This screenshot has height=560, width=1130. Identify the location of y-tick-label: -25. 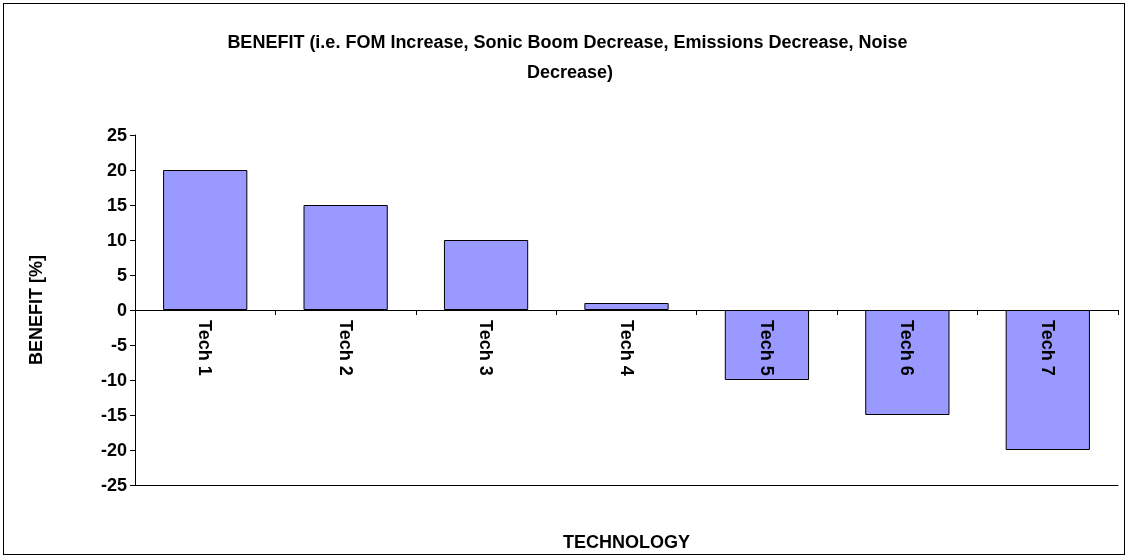
(113, 485).